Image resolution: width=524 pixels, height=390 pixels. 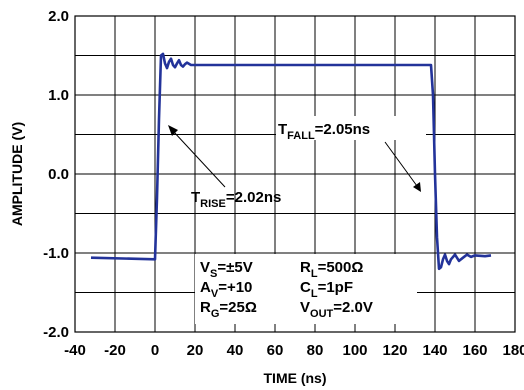 What do you see at coordinates (155, 350) in the screenshot?
I see `x-tick-label-2: 0` at bounding box center [155, 350].